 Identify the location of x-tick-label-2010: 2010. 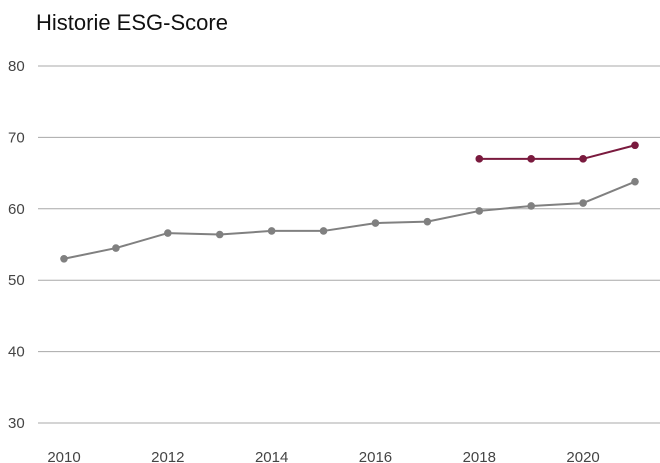
(63, 456).